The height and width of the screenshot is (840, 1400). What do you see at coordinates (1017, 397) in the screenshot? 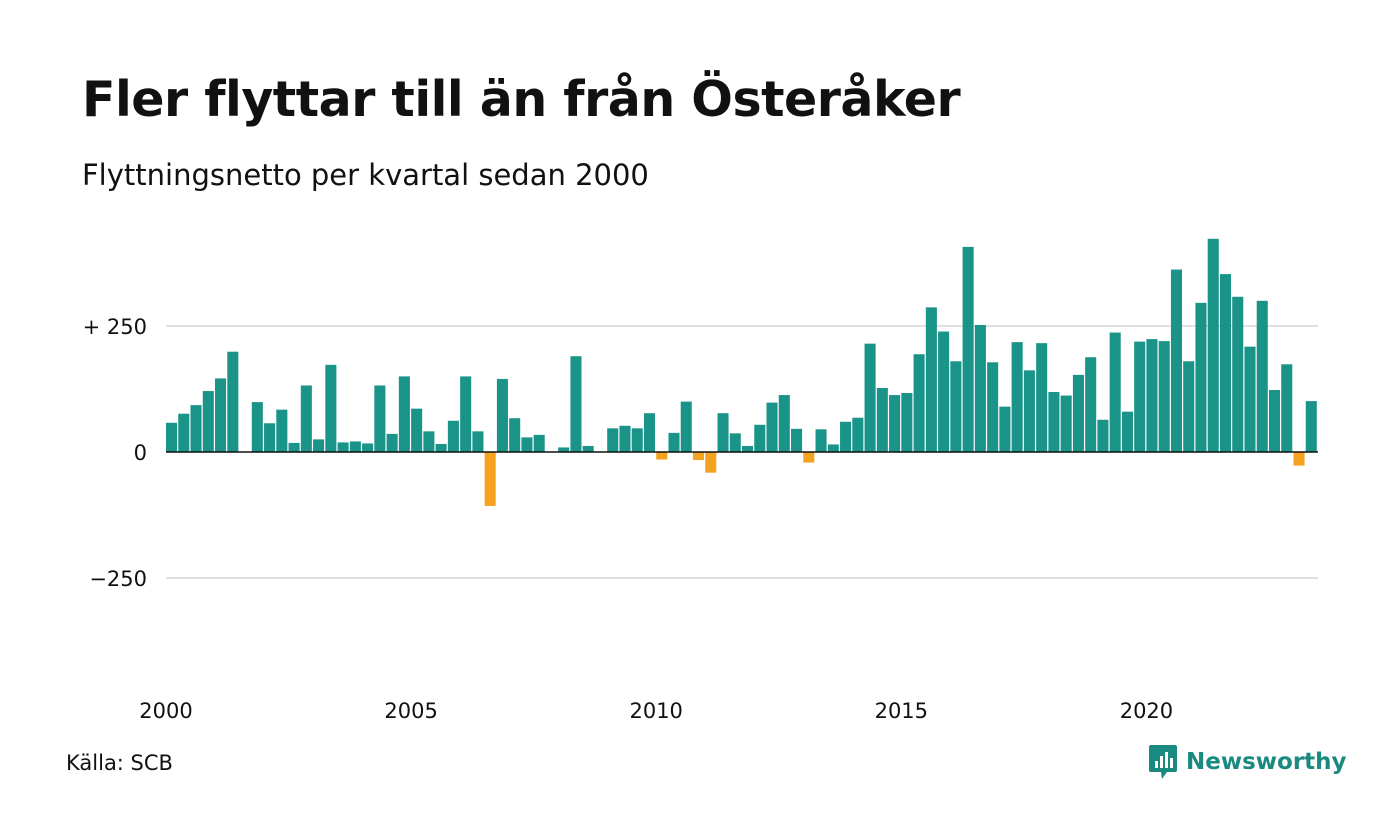
I see `bar-2017-k2` at bounding box center [1017, 397].